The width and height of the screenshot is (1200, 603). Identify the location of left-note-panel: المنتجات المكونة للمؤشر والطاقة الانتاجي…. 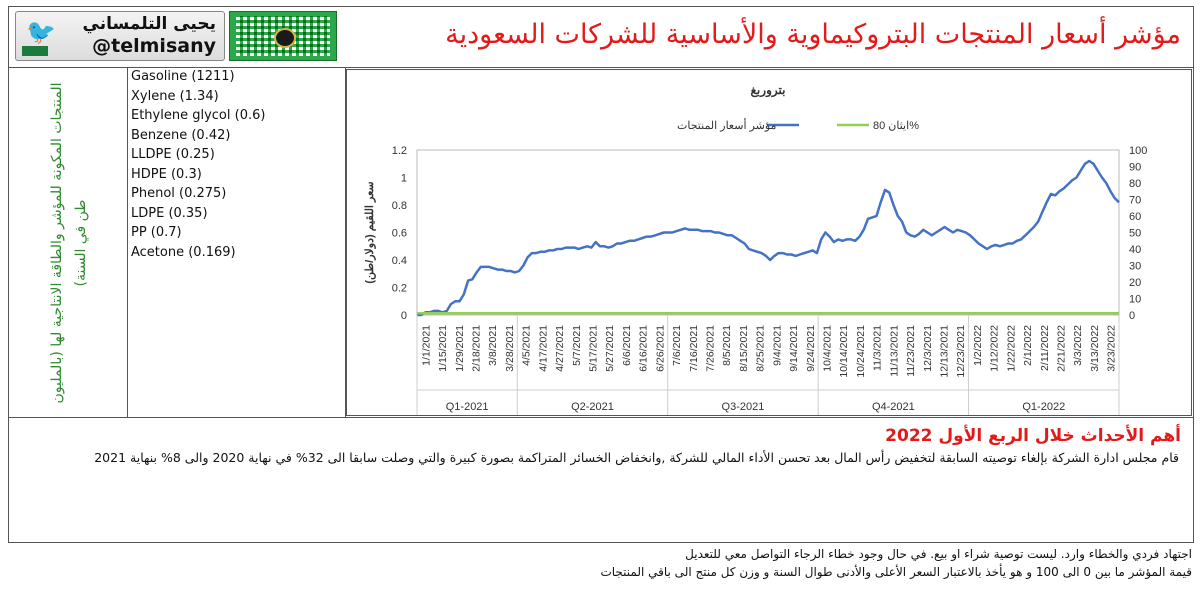
(68, 242).